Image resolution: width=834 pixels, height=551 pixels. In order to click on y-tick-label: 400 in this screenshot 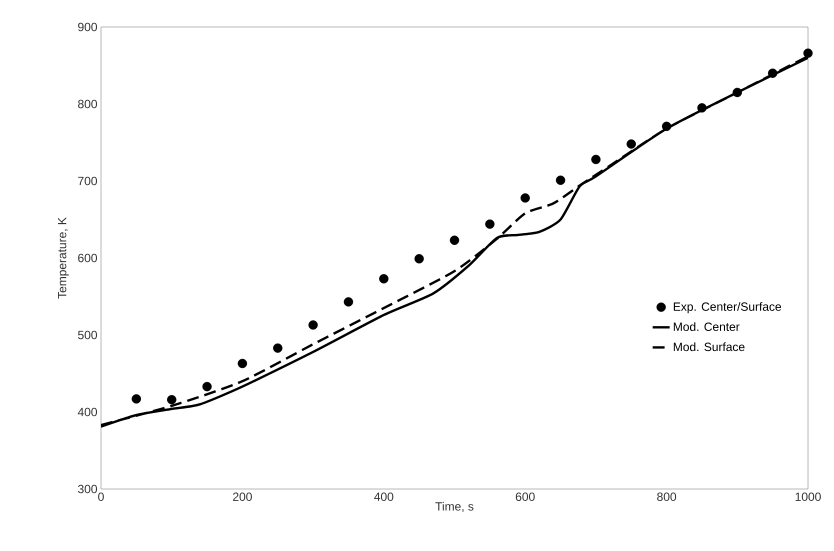, I will do `click(88, 412)`.